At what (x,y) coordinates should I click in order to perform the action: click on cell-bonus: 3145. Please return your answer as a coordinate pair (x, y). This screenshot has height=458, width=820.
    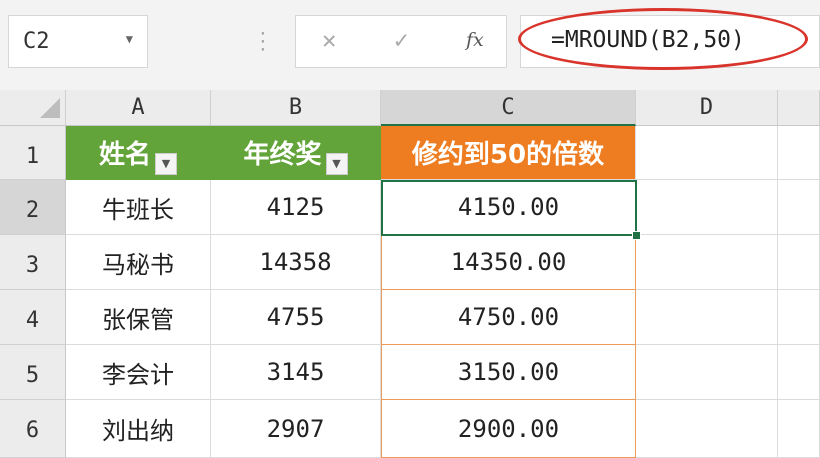
    Looking at the image, I should click on (296, 372).